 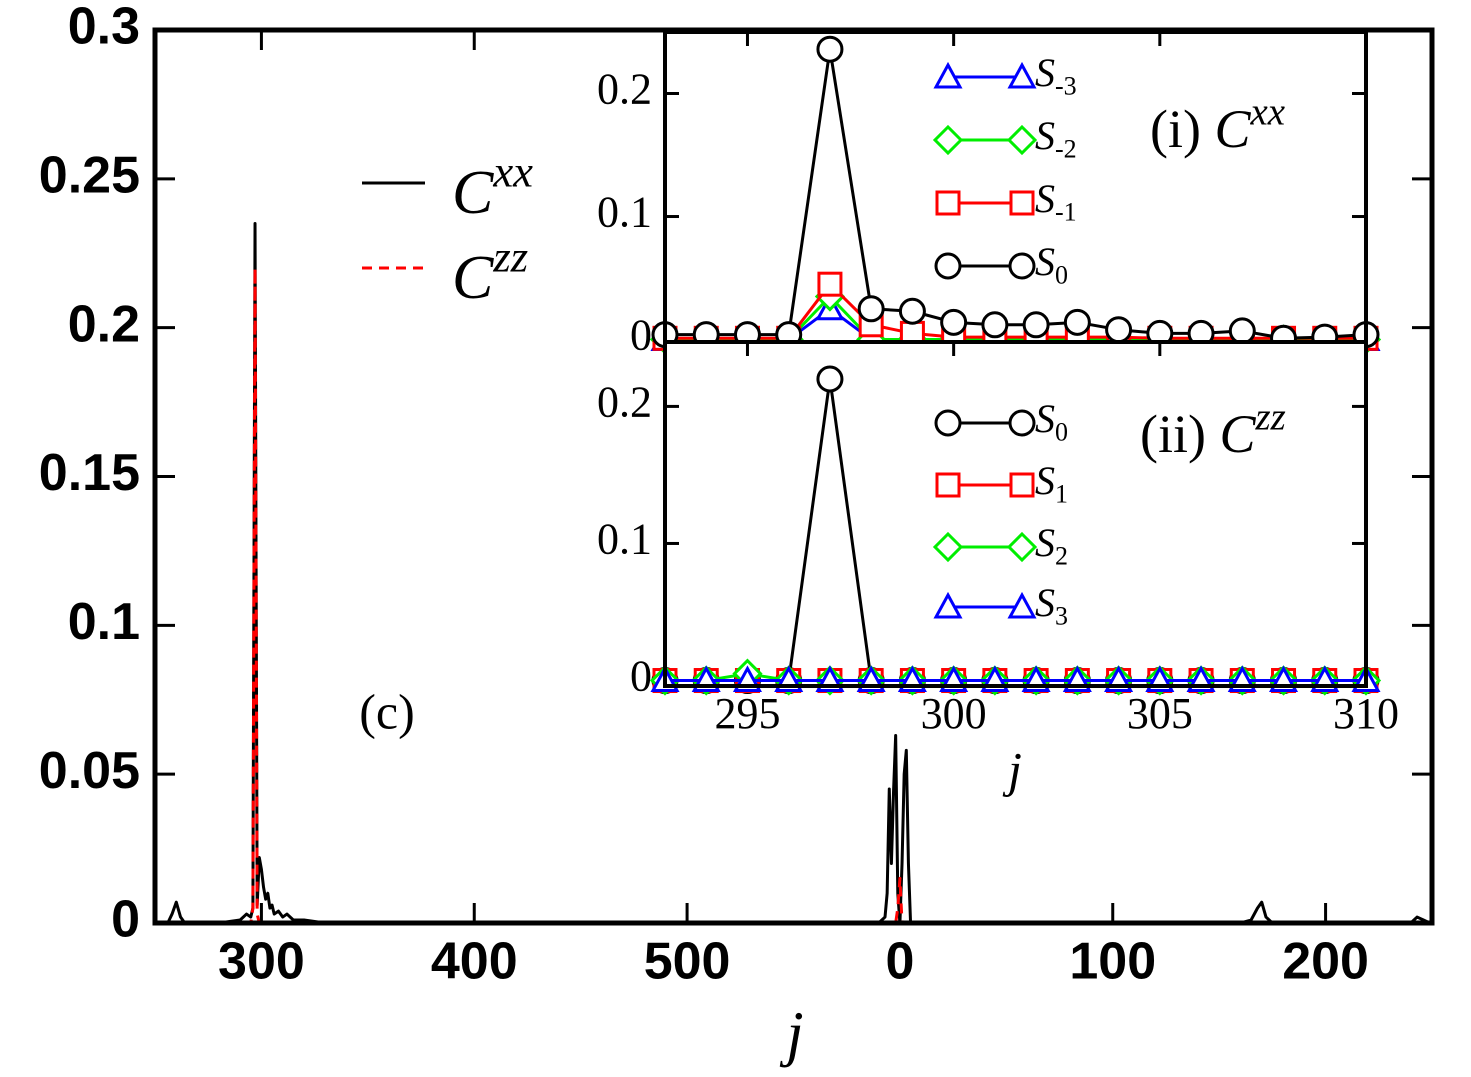 I want to click on legend-label: Czz, so click(x=490, y=272).